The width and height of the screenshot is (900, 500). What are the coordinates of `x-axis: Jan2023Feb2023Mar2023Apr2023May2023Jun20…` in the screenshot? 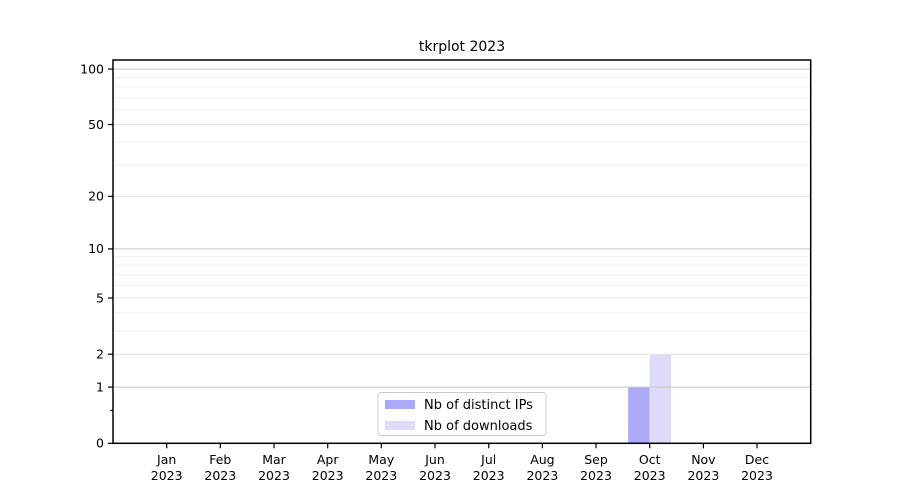 It's located at (462, 463).